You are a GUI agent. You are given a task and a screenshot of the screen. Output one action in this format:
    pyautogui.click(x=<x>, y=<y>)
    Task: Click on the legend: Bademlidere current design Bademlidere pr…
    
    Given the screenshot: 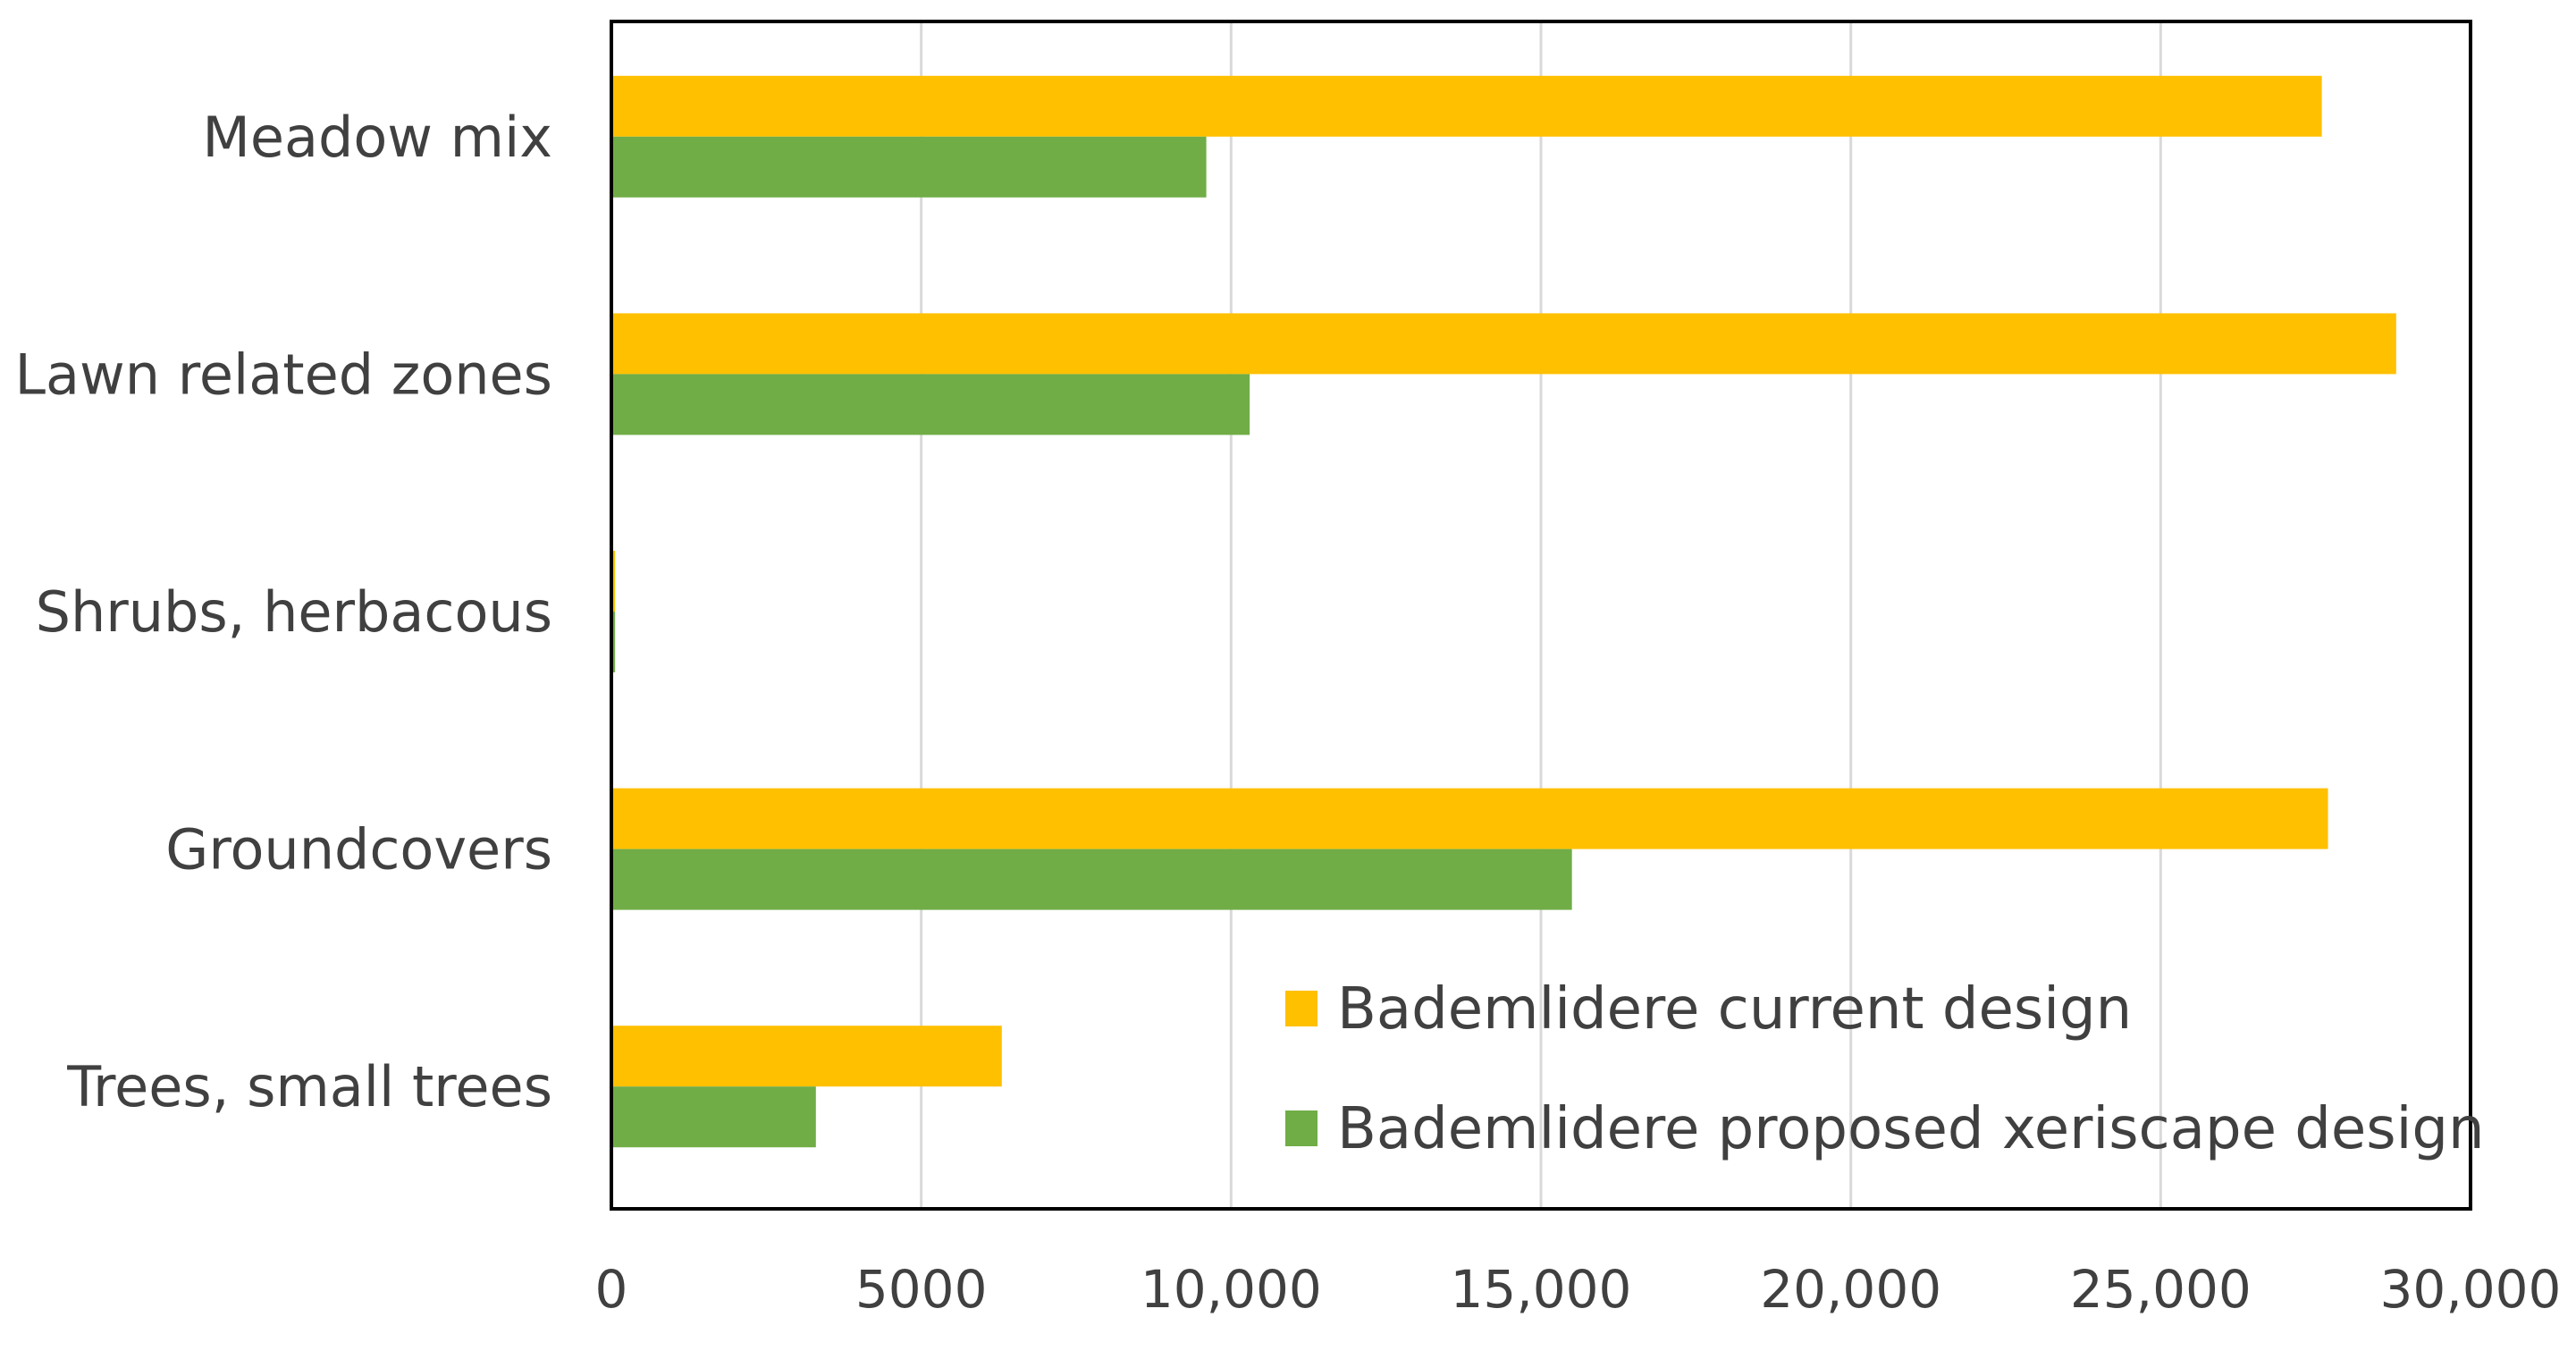 What is the action you would take?
    pyautogui.click(x=1885, y=1069)
    